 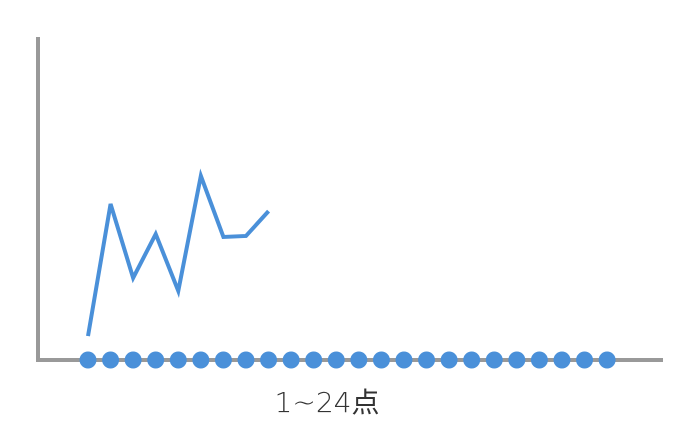 I want to click on x-axis-label: 1~24点, so click(x=327, y=402).